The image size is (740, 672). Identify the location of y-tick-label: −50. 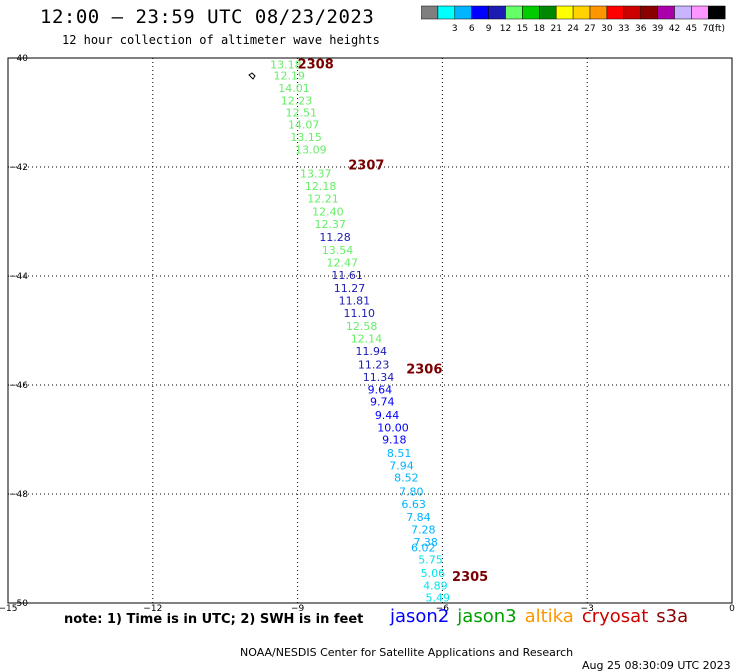
(18, 604).